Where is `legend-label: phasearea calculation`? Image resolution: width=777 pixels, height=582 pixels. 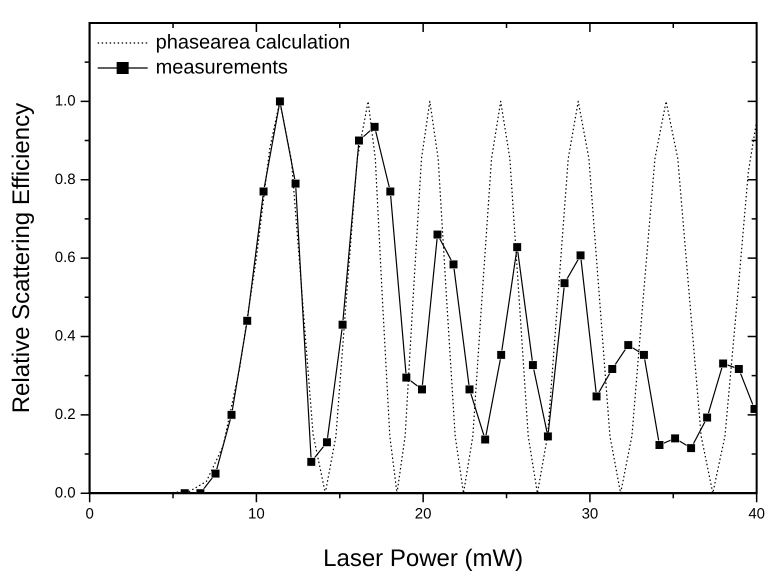 legend-label: phasearea calculation is located at coordinates (253, 43).